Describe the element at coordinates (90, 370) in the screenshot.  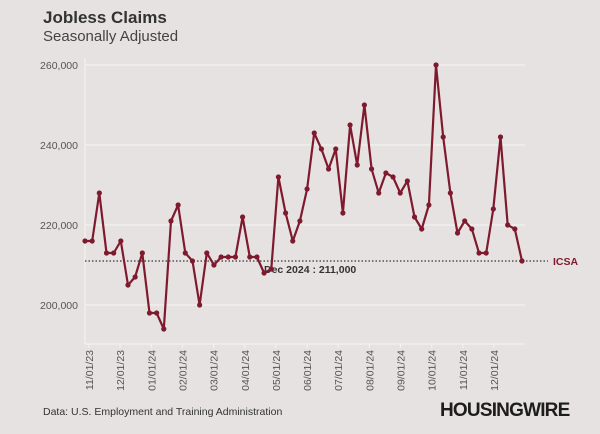
I see `x-tick-label: 11/01/23` at that location.